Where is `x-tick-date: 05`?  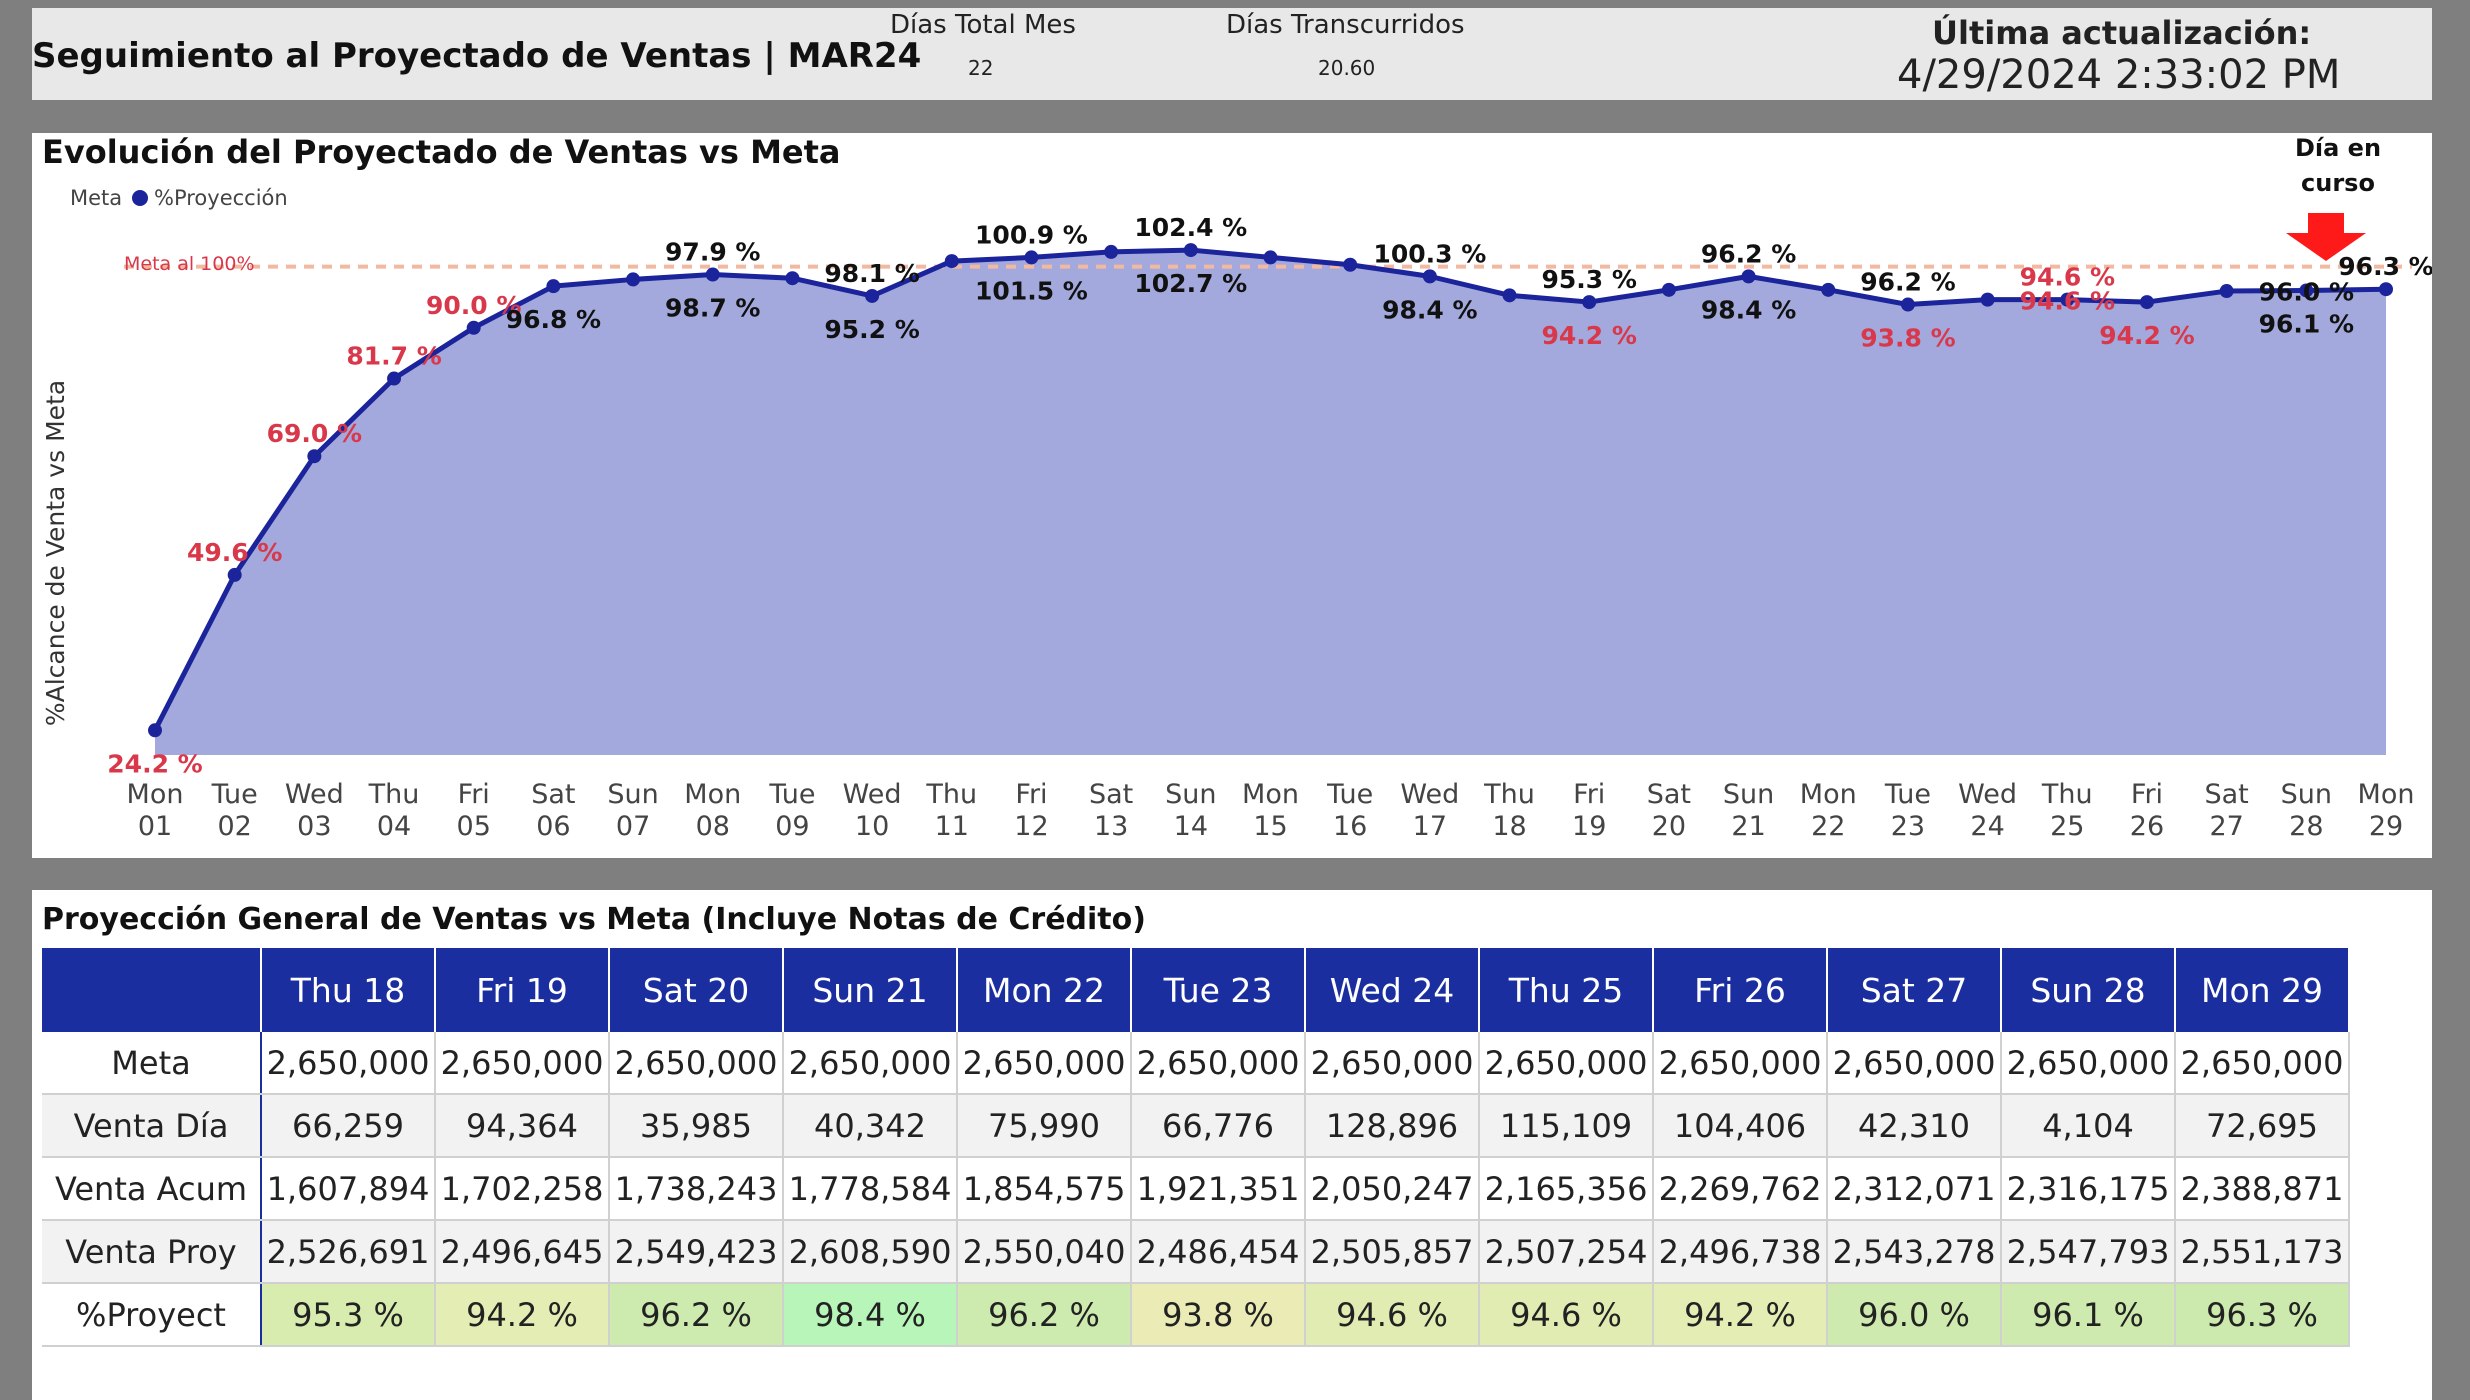
x-tick-date: 05 is located at coordinates (474, 826).